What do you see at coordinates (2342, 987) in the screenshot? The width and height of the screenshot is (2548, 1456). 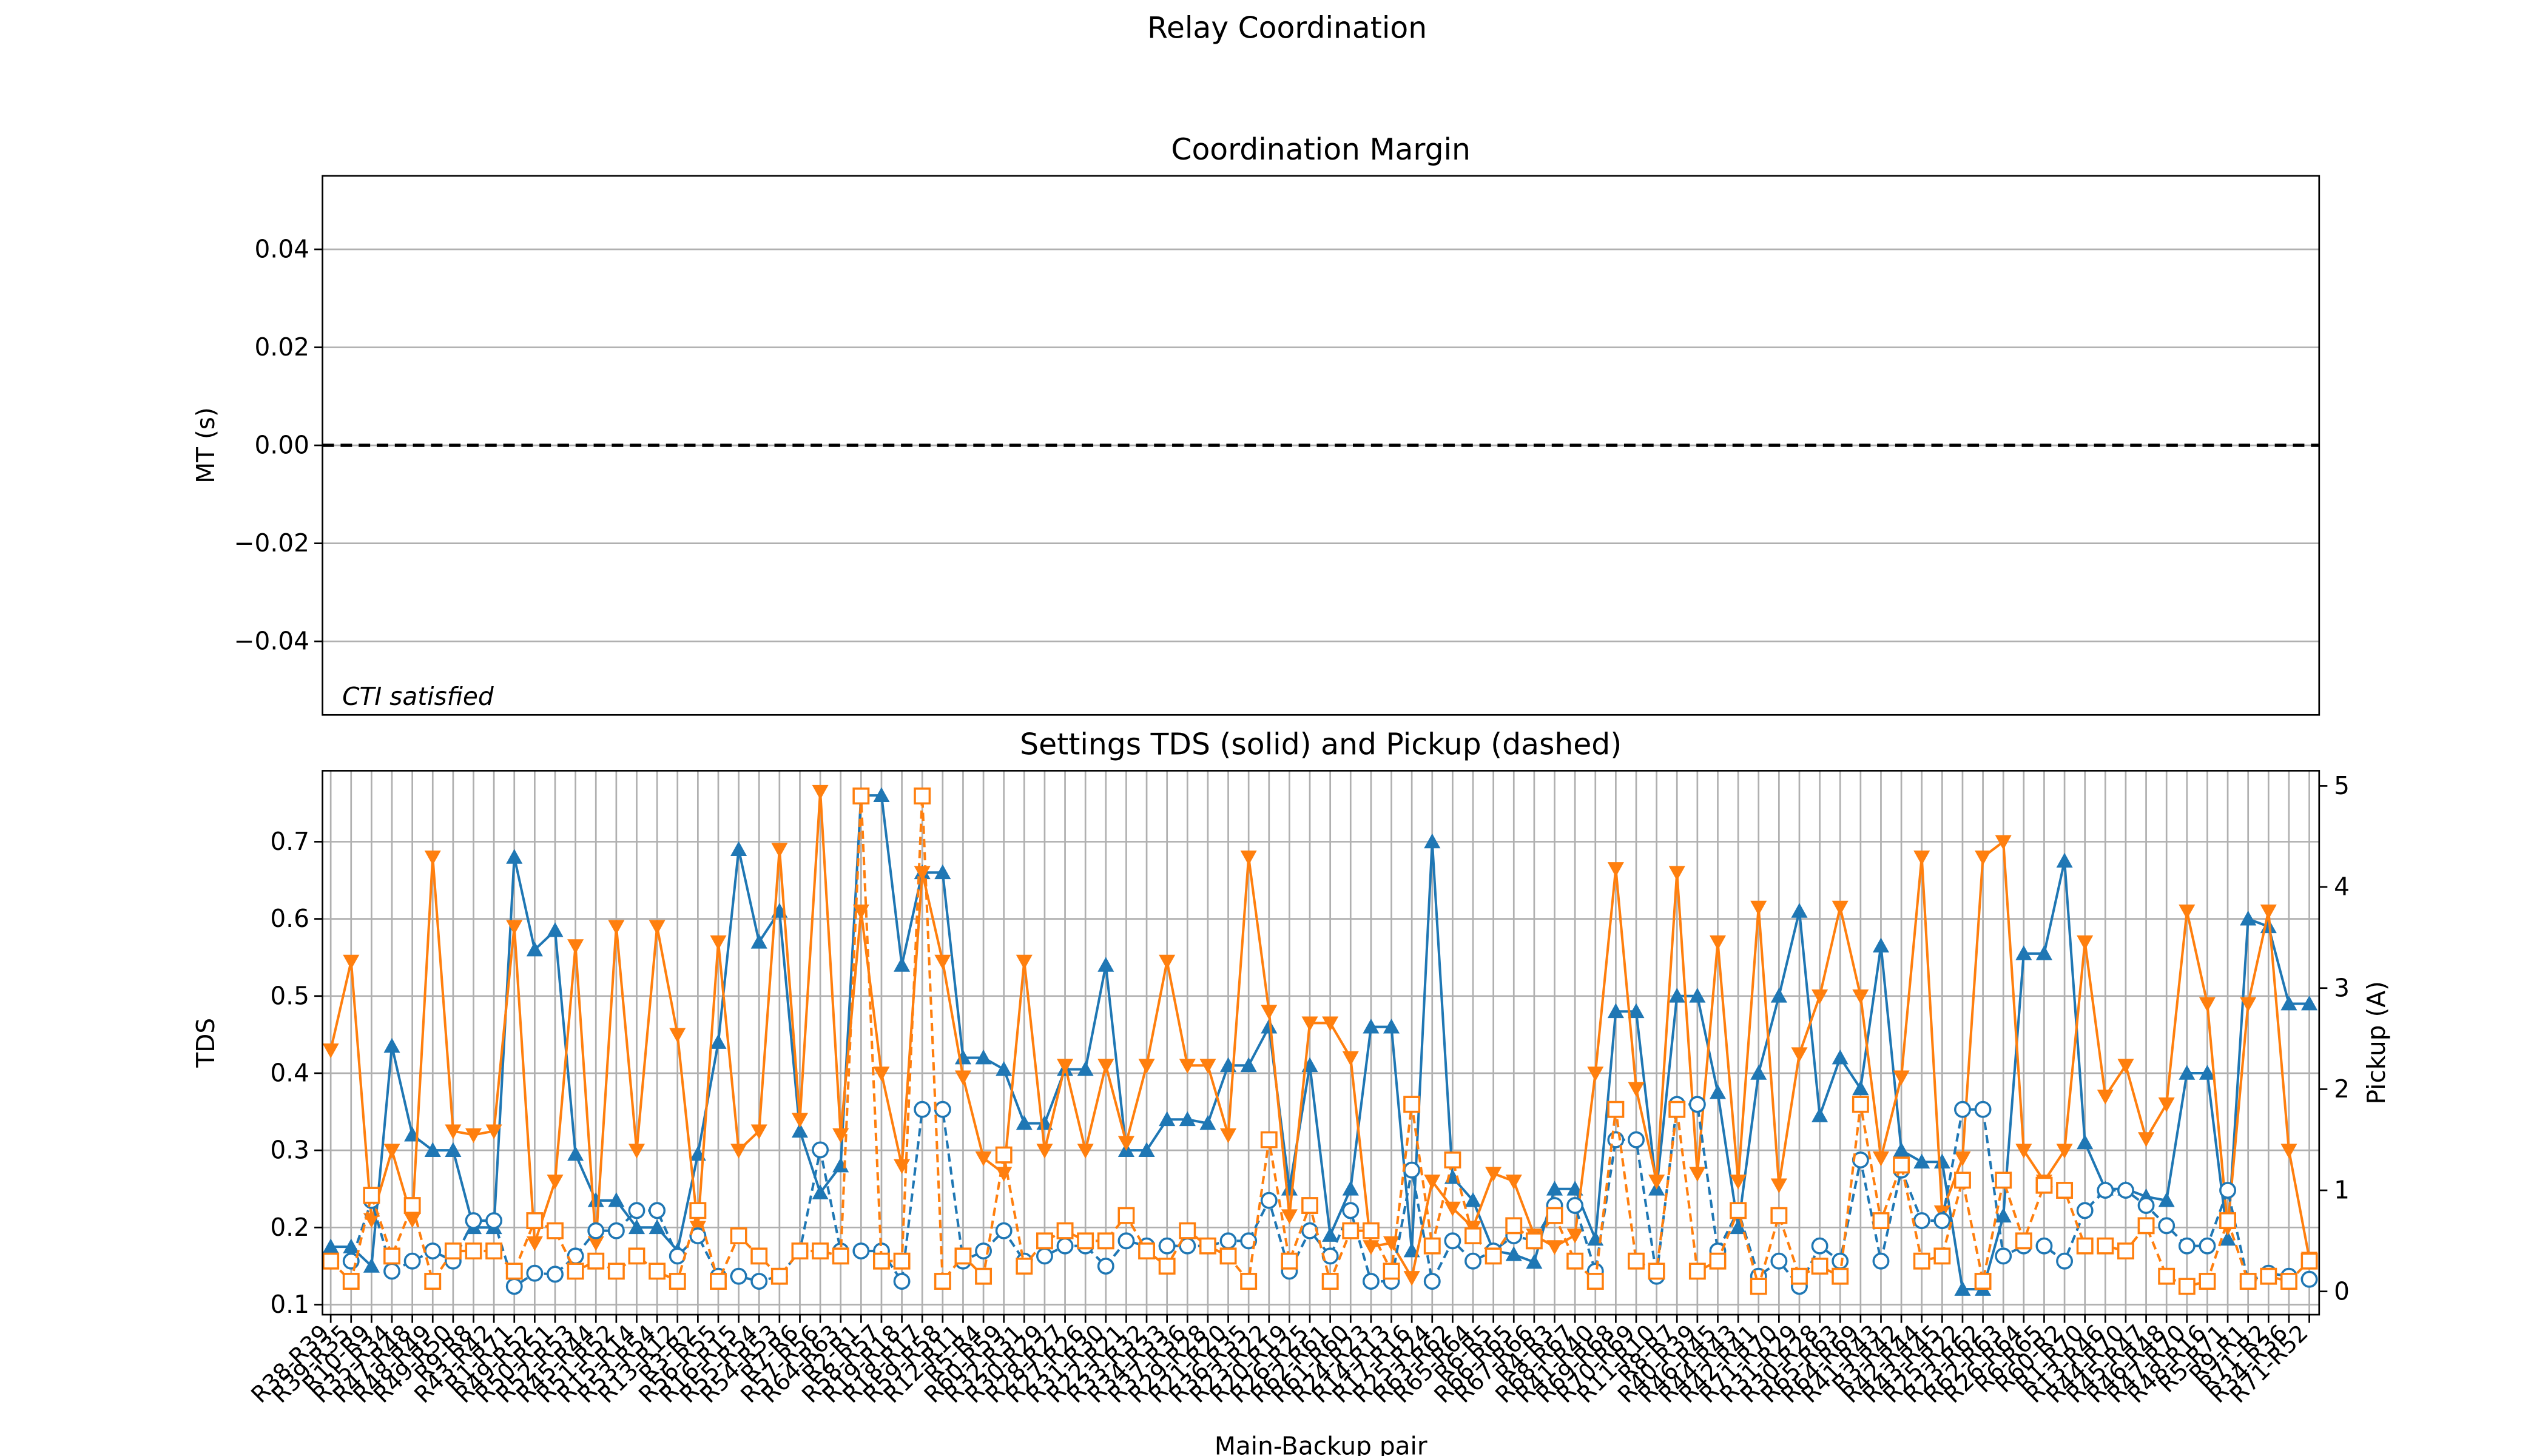 I see `y2-tick-label: 3` at bounding box center [2342, 987].